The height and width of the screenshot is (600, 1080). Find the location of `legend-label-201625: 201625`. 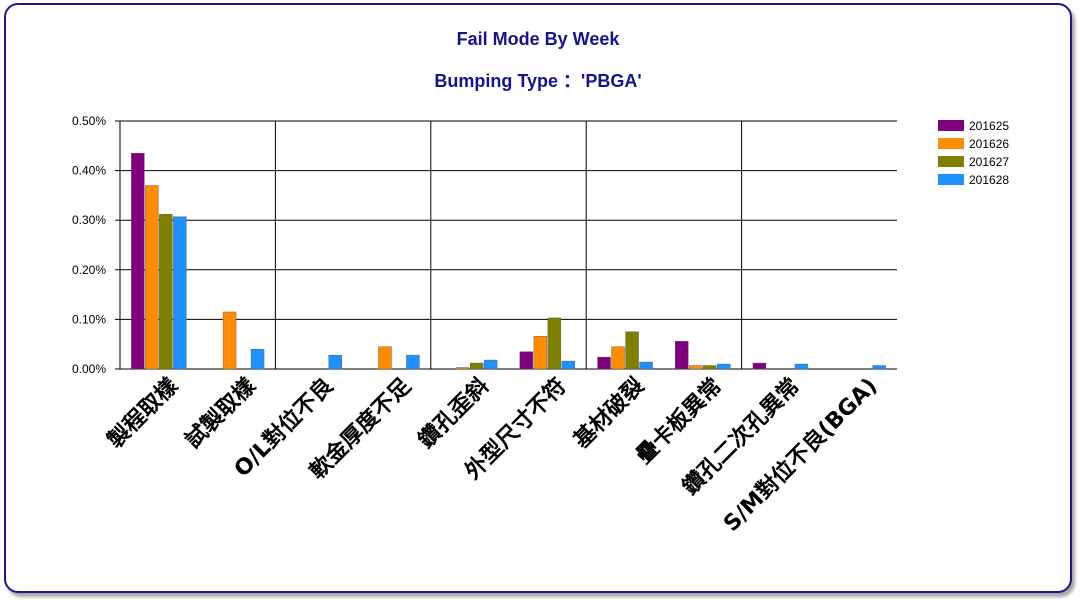

legend-label-201625: 201625 is located at coordinates (989, 126).